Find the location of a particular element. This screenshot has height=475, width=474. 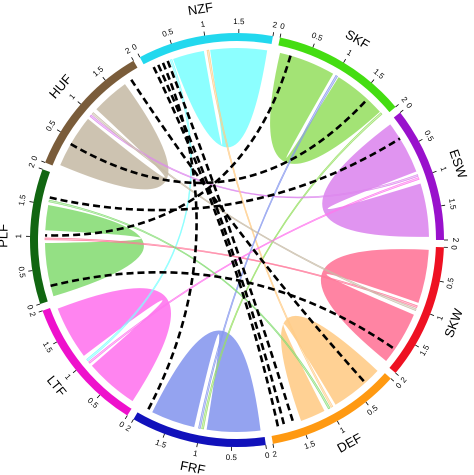

sector-name: SKF is located at coordinates (357, 39).